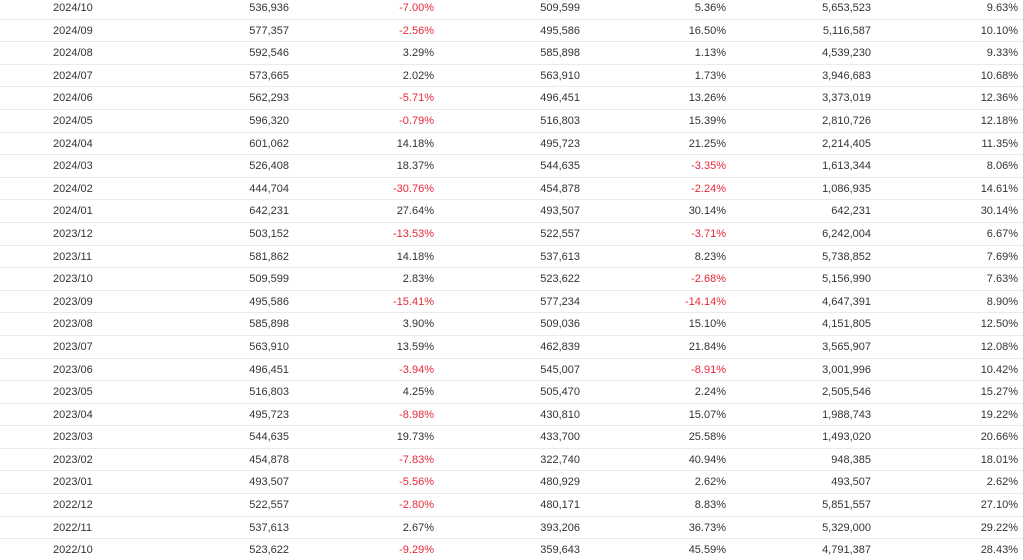  What do you see at coordinates (418, 53) in the screenshot?
I see `change-cell: 3.29%` at bounding box center [418, 53].